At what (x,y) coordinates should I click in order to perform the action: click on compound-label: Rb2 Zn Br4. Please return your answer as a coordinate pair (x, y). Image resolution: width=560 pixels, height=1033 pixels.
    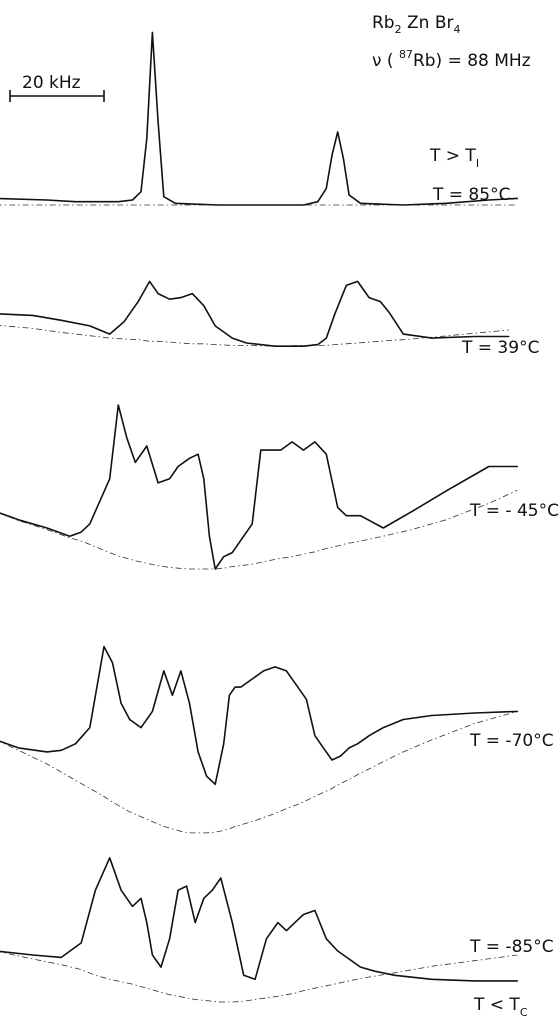
    Looking at the image, I should click on (416, 24).